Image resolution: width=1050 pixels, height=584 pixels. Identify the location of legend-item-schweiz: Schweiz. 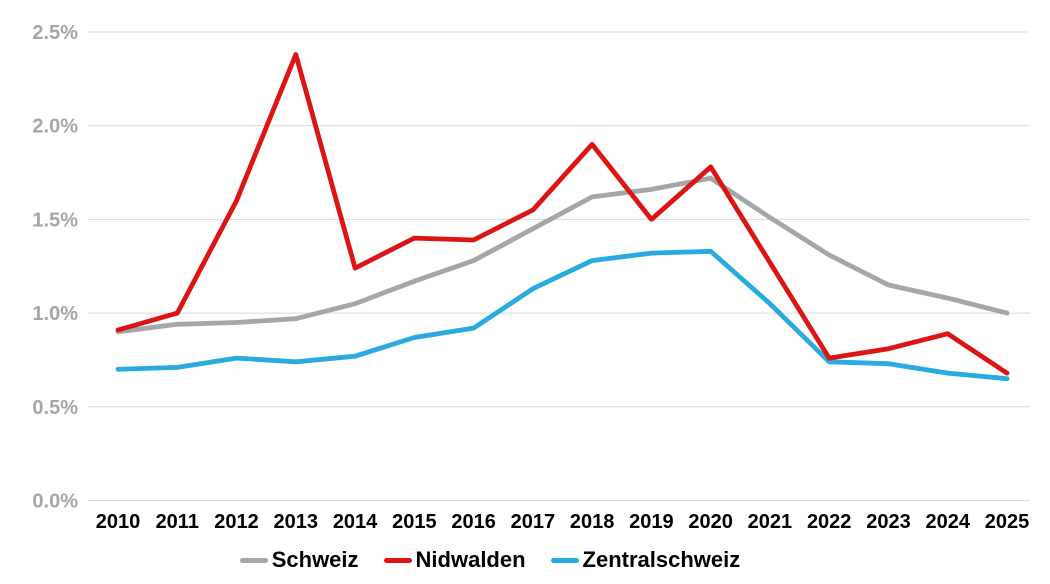
(299, 559).